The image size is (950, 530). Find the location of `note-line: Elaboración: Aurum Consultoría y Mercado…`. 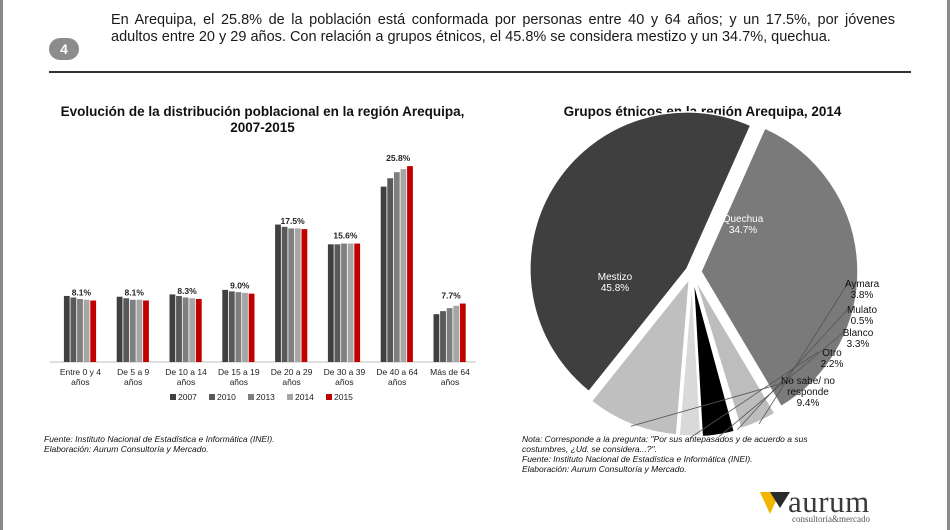

note-line: Elaboración: Aurum Consultoría y Mercado… is located at coordinates (126, 449).